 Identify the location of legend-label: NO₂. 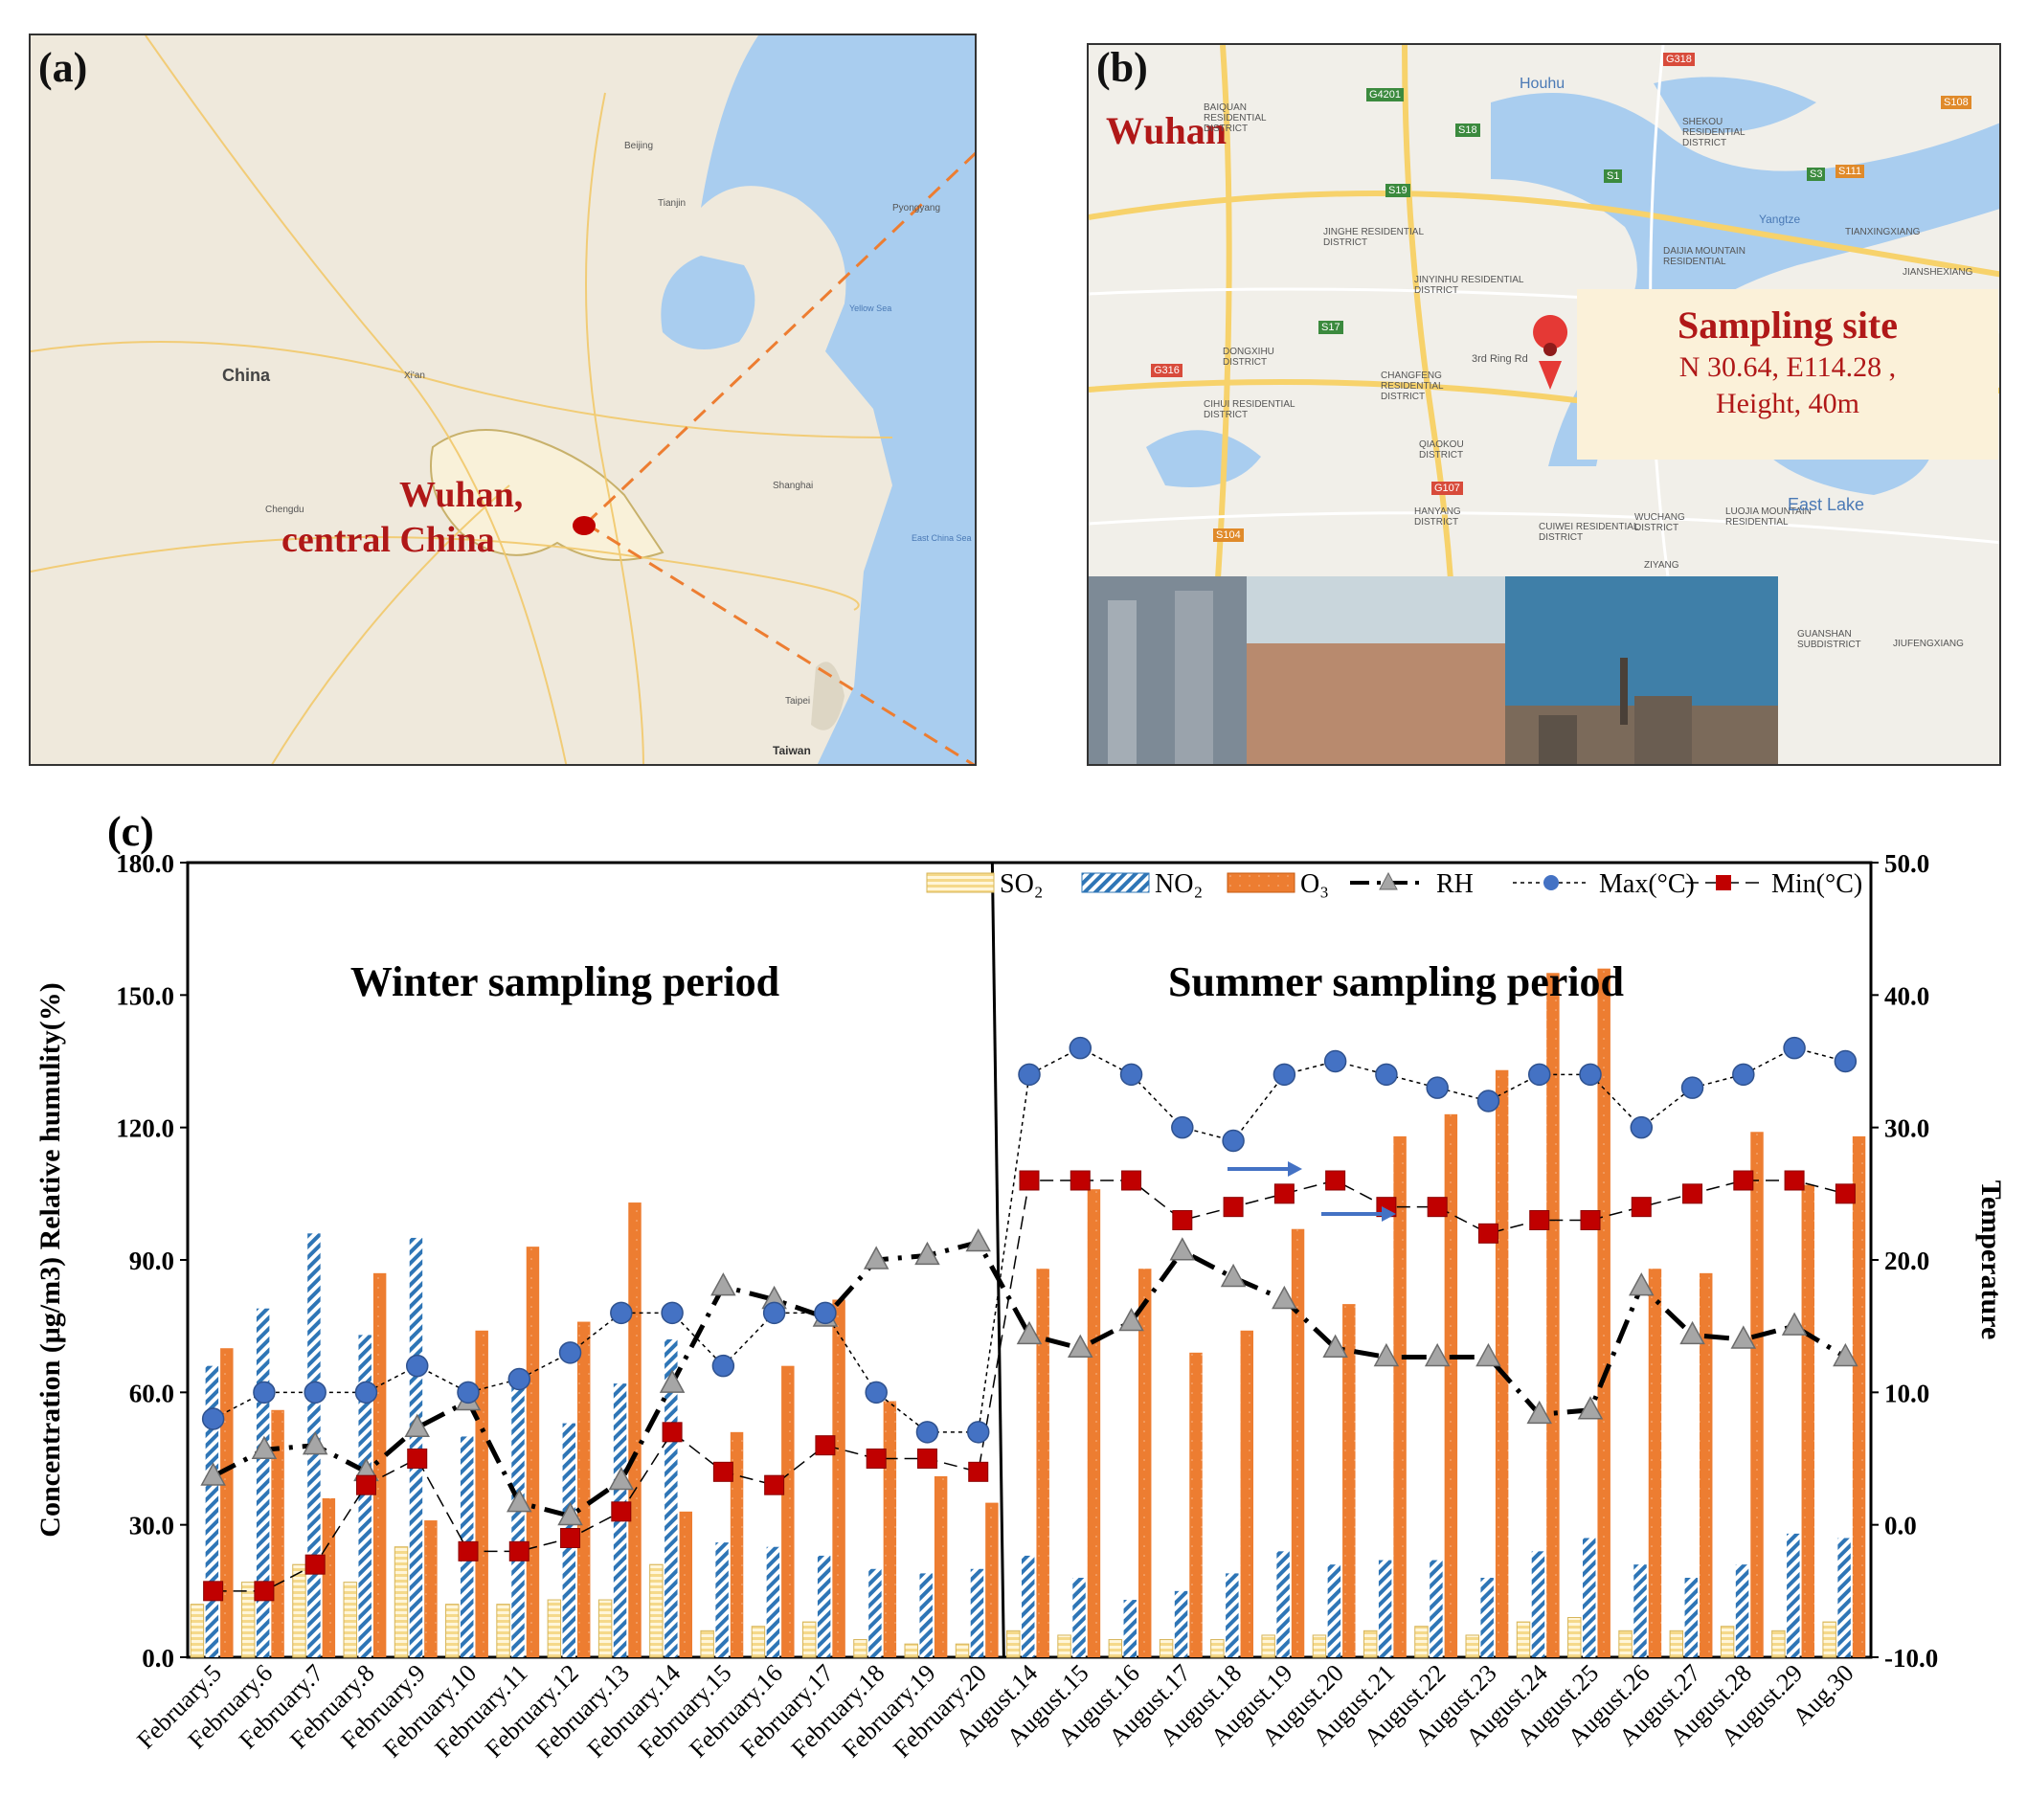
(1179, 884).